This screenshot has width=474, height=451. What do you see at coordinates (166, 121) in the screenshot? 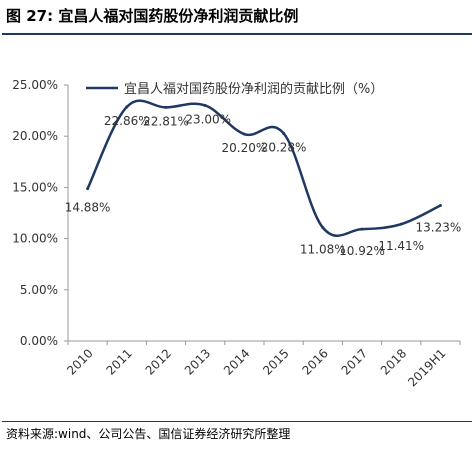
I see `data-label: 22.81%` at bounding box center [166, 121].